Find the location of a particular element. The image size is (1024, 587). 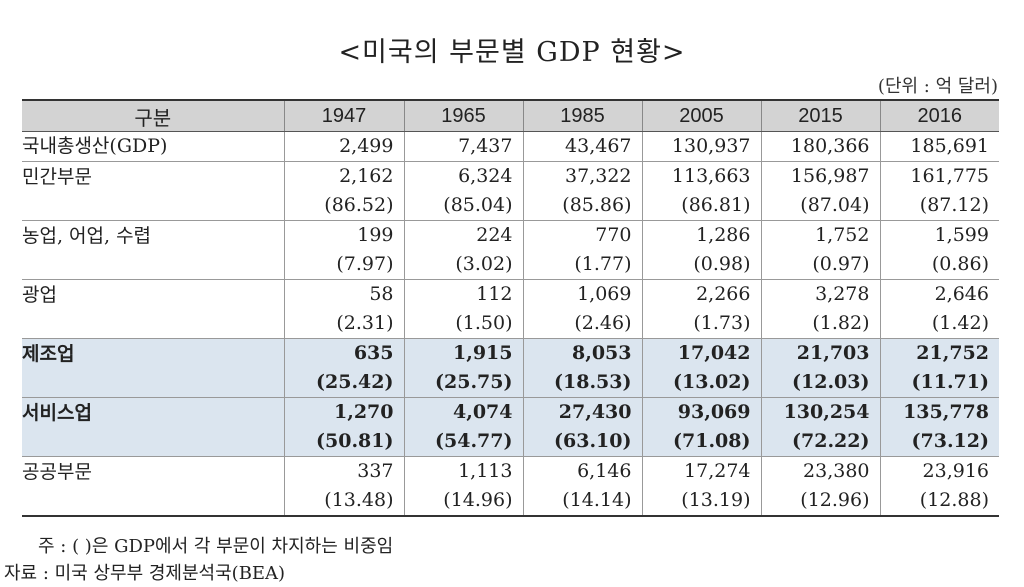

amount: 3,278 is located at coordinates (842, 294).